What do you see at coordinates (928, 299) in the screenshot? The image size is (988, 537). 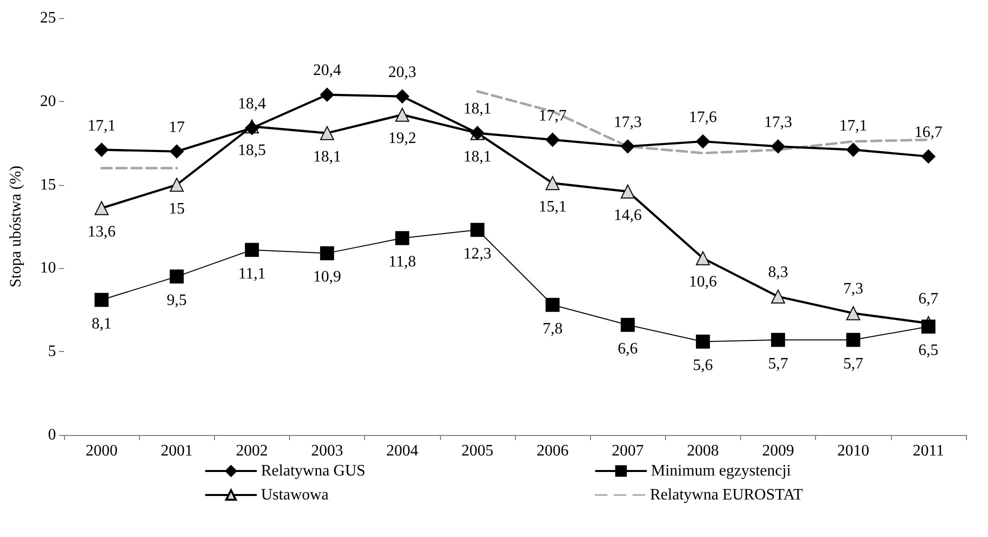 I see `data-label: 6,7` at bounding box center [928, 299].